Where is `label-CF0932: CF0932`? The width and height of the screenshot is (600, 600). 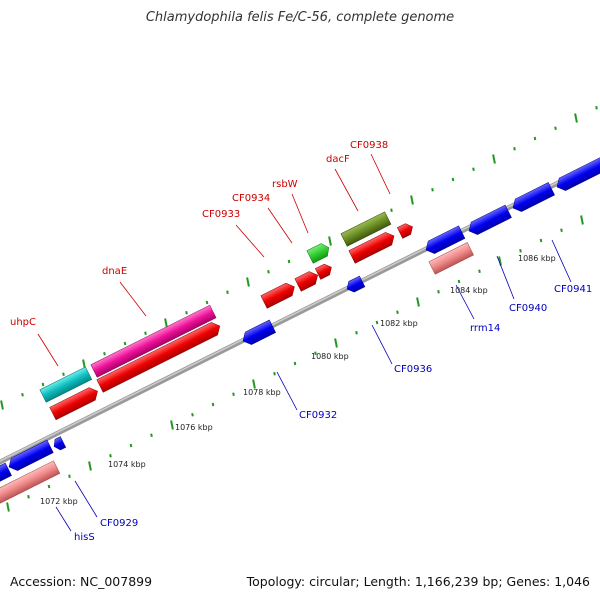
label-CF0932: CF0932 is located at coordinates (318, 415).